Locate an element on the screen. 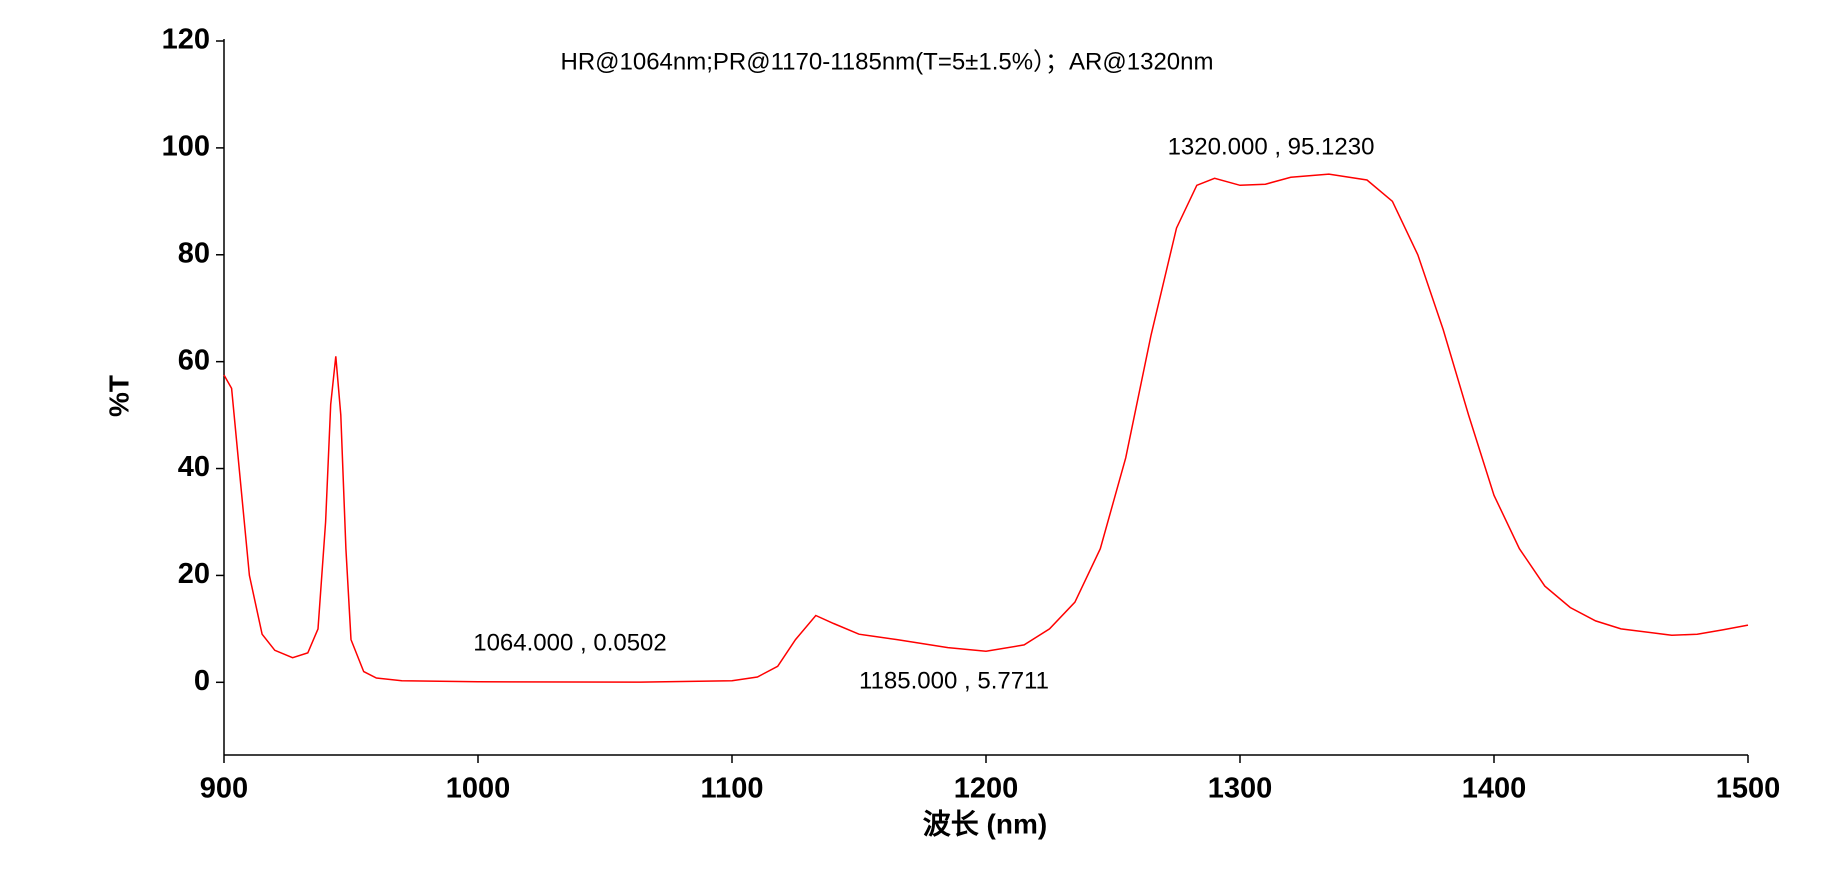 This screenshot has height=884, width=1827. y-tick-label: 100 is located at coordinates (186, 147).